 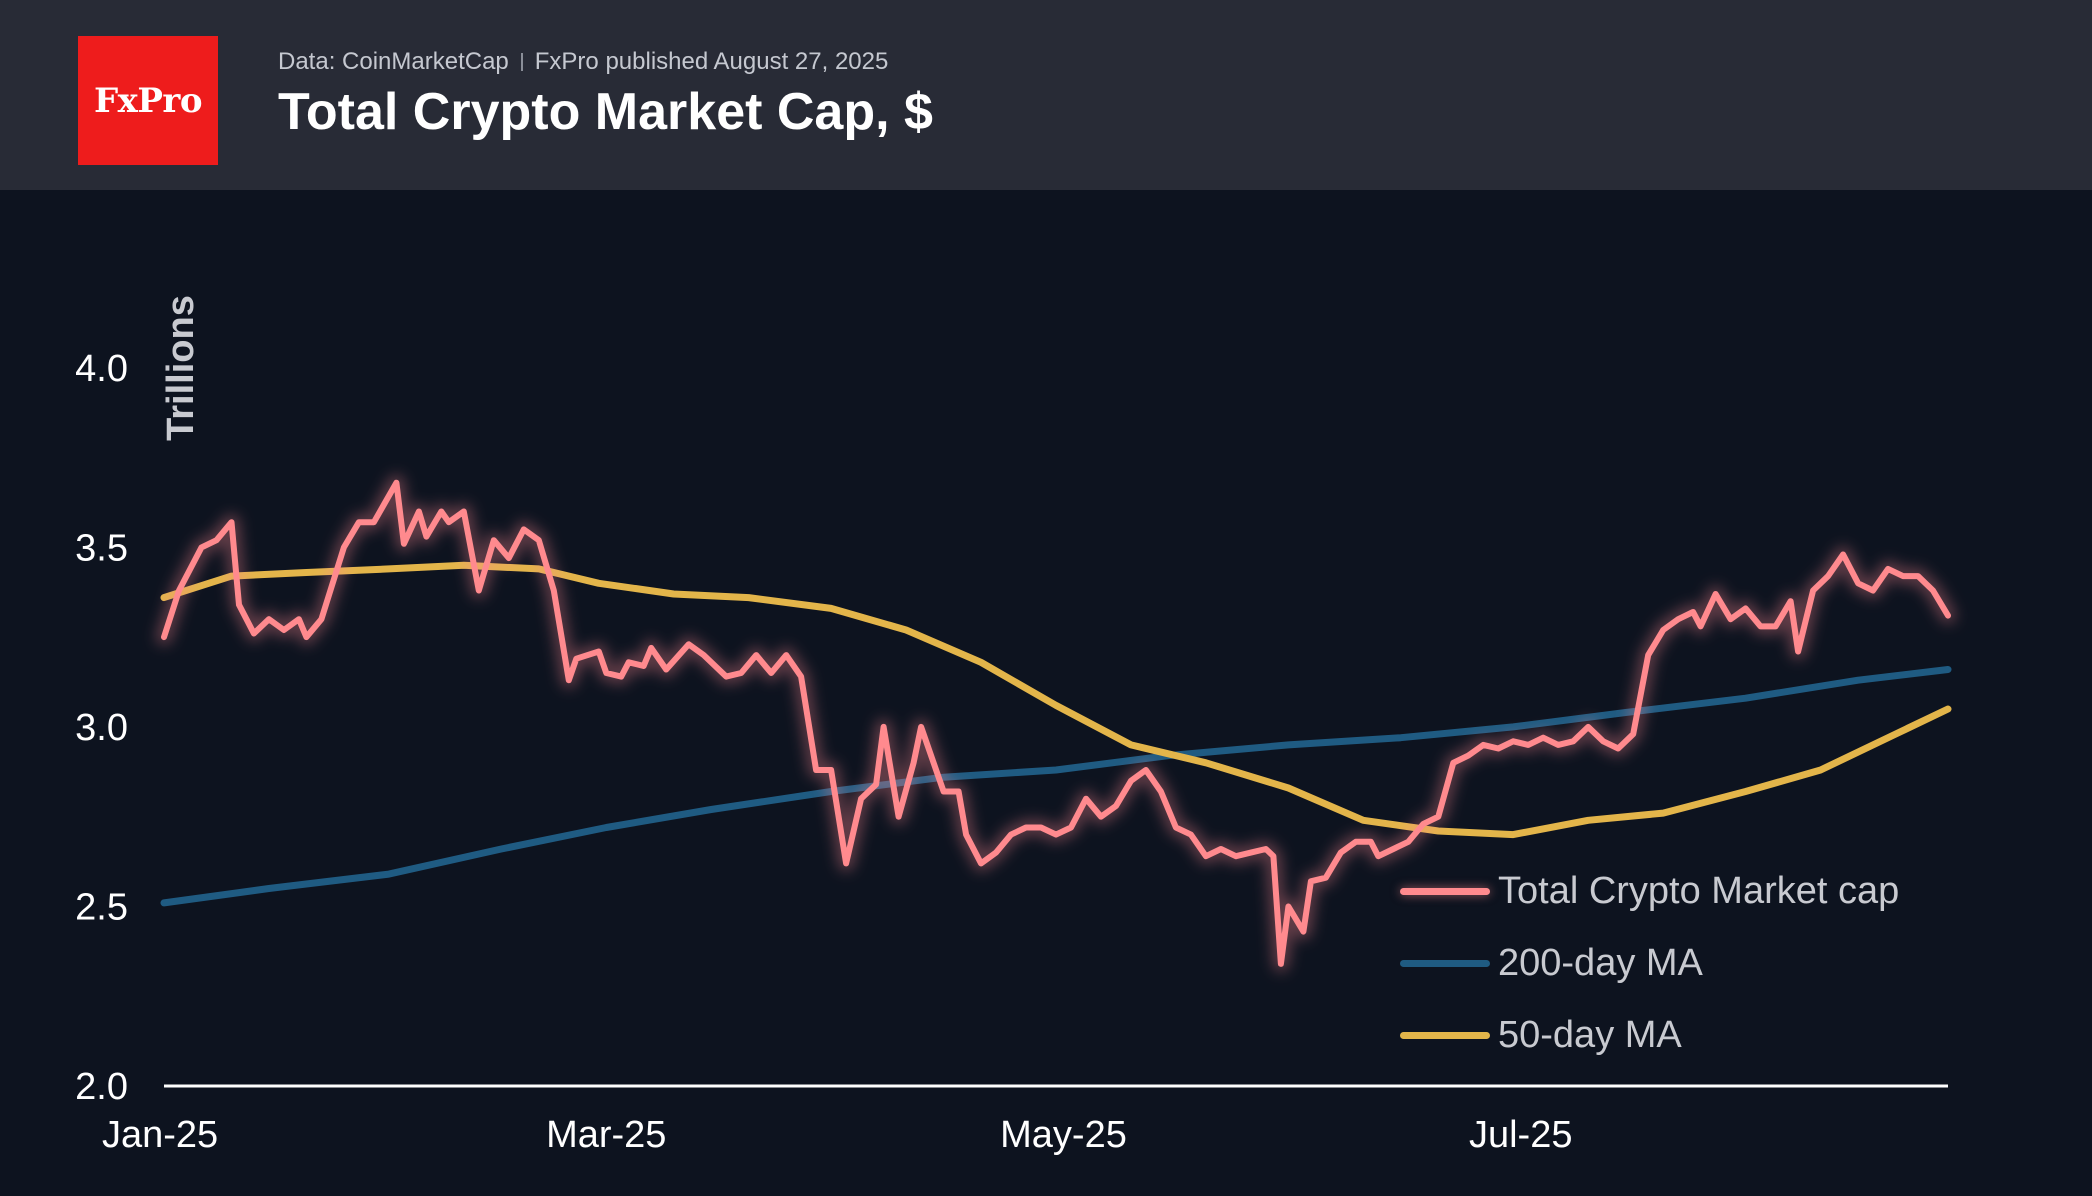 I want to click on x-tick-label: Mar-25, so click(x=606, y=1135).